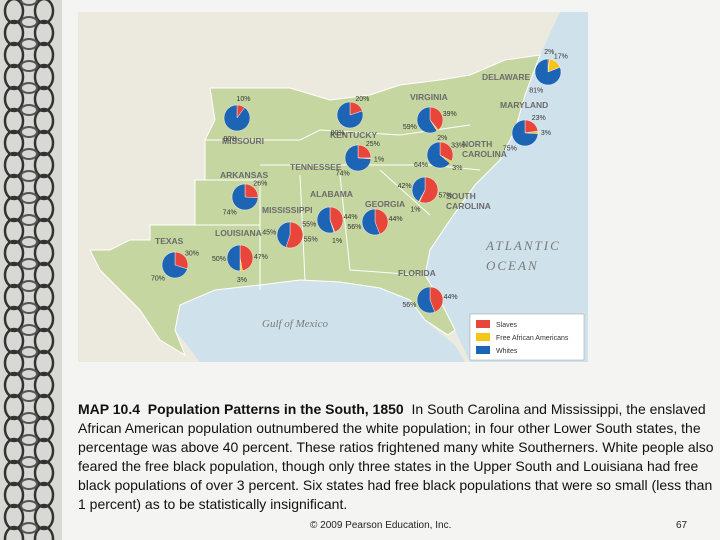 The width and height of the screenshot is (720, 540). What do you see at coordinates (507, 325) in the screenshot?
I see `legend-label: Slaves` at bounding box center [507, 325].